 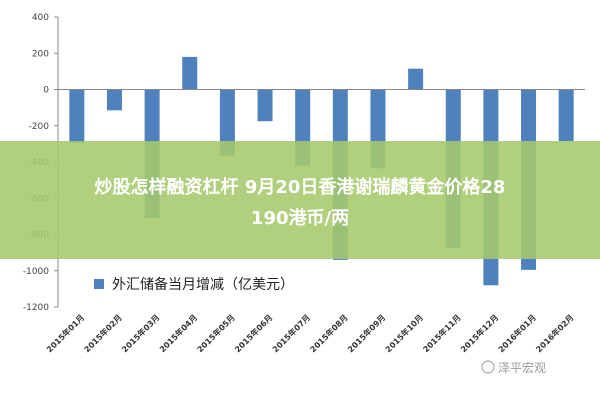 What do you see at coordinates (517, 333) in the screenshot?
I see `x-tick-label: 2016年01月` at bounding box center [517, 333].